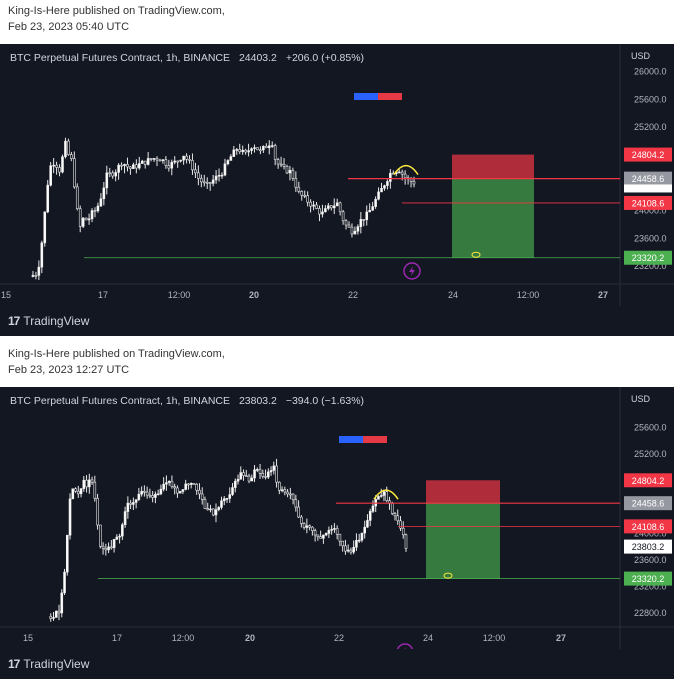 This screenshot has width=680, height=680. Describe the element at coordinates (412, 271) in the screenshot. I see `lightning-icon` at that location.